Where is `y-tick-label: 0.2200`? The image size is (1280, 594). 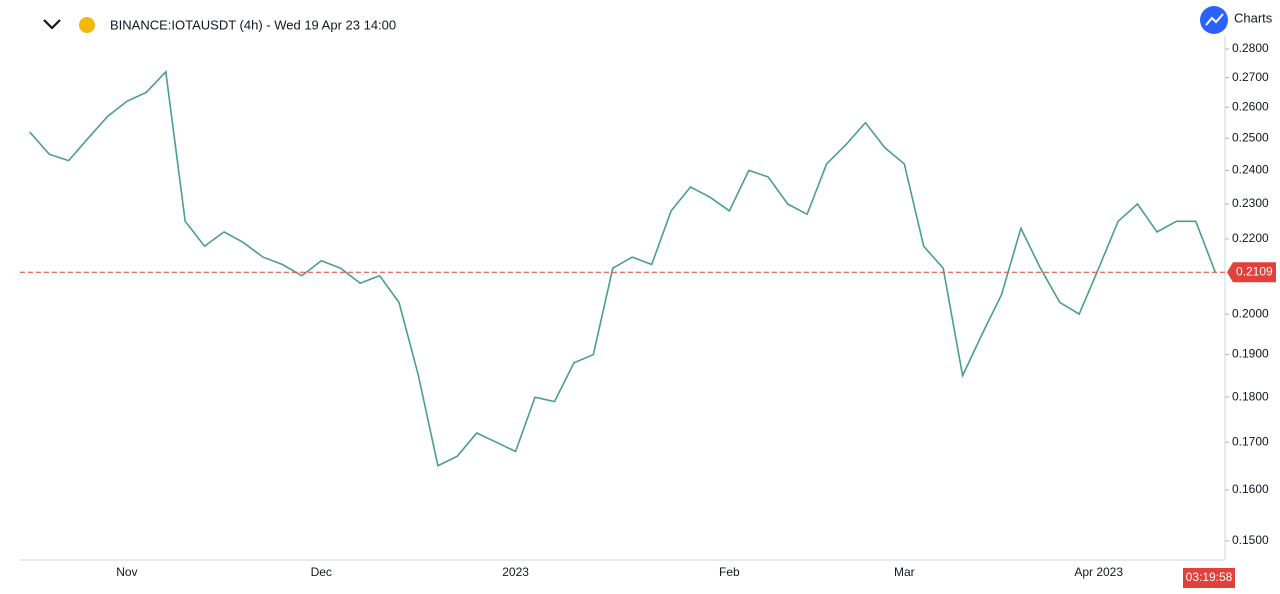
y-tick-label: 0.2200 is located at coordinates (1250, 238).